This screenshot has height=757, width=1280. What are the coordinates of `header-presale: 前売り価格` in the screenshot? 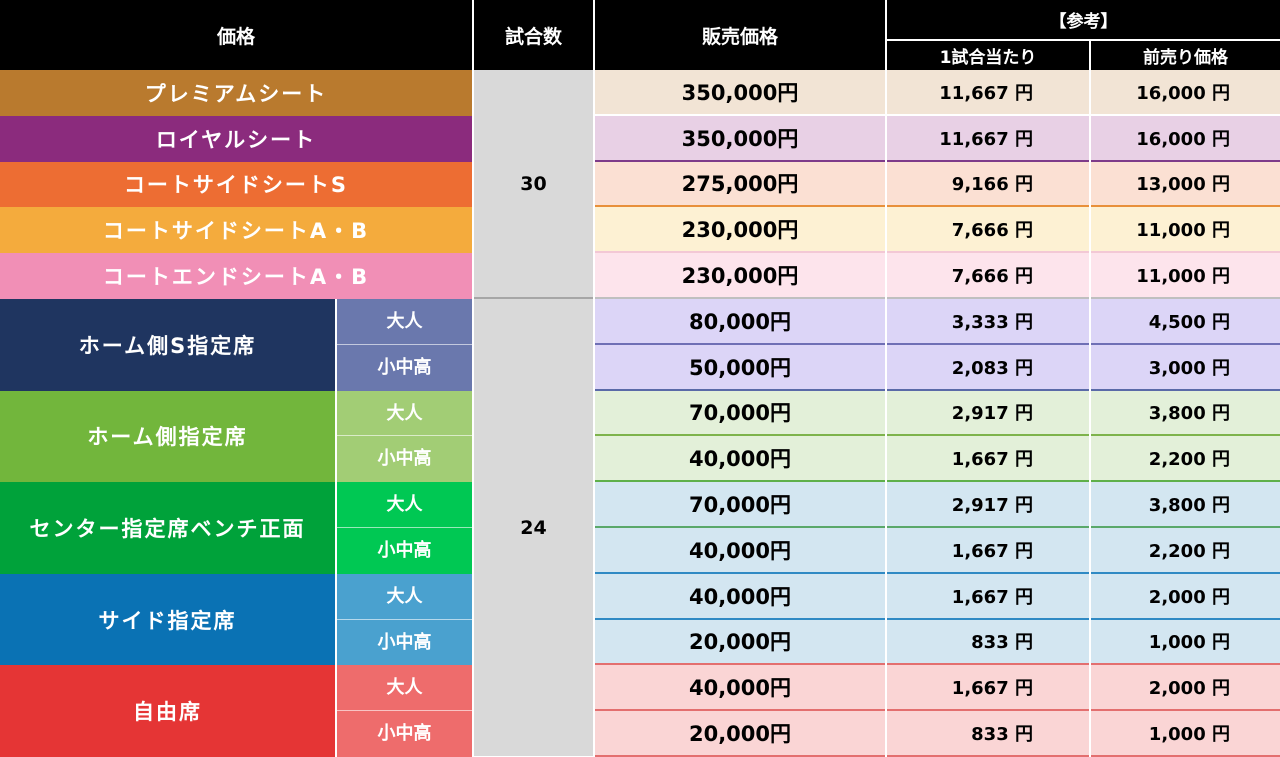 It's located at (1185, 55).